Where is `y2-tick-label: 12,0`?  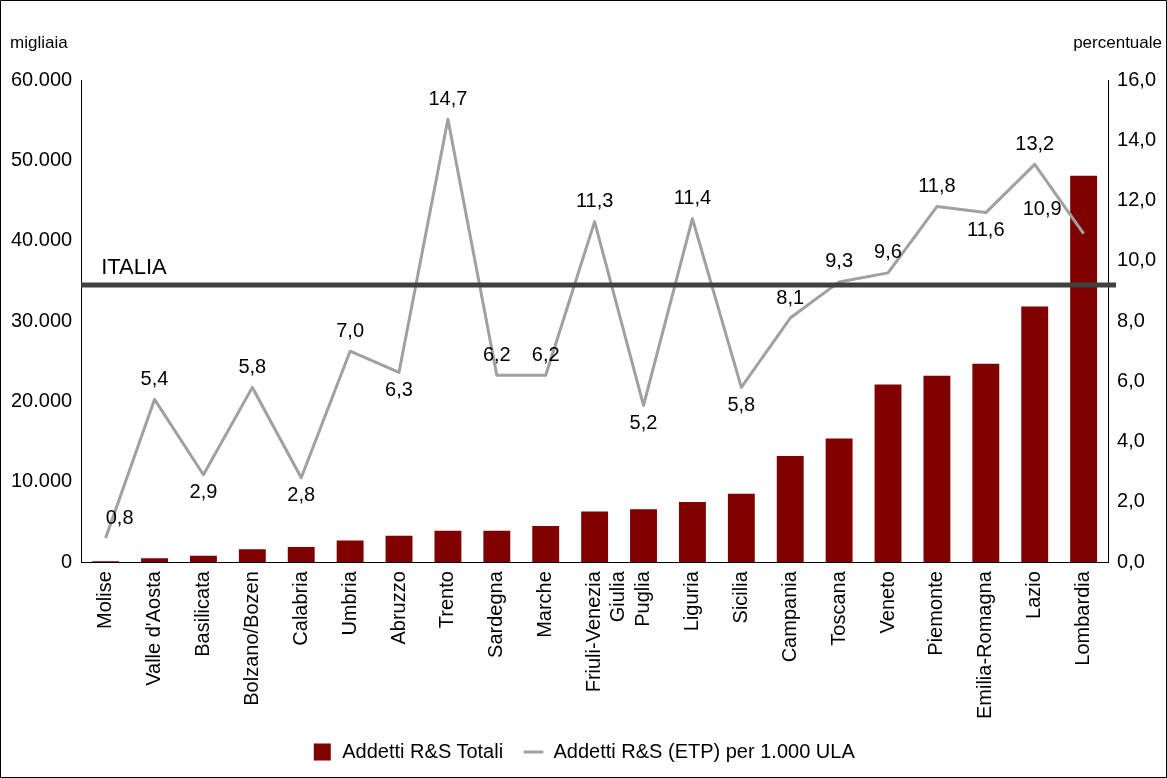 y2-tick-label: 12,0 is located at coordinates (1137, 199).